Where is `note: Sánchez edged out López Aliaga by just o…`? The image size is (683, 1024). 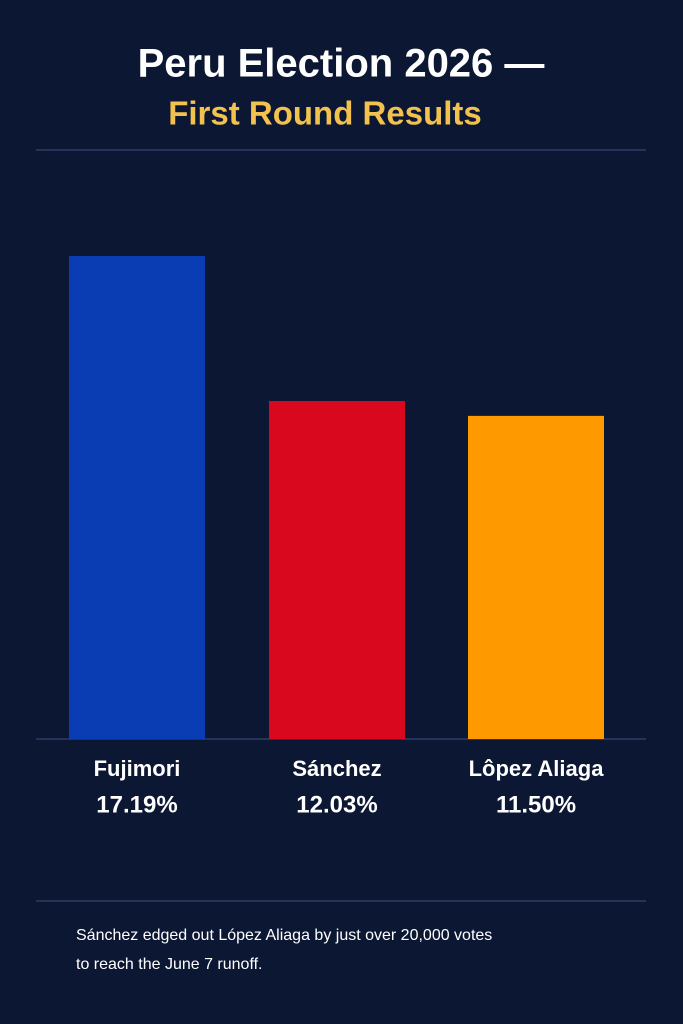 note: Sánchez edged out López Aliaga by just o… is located at coordinates (284, 935).